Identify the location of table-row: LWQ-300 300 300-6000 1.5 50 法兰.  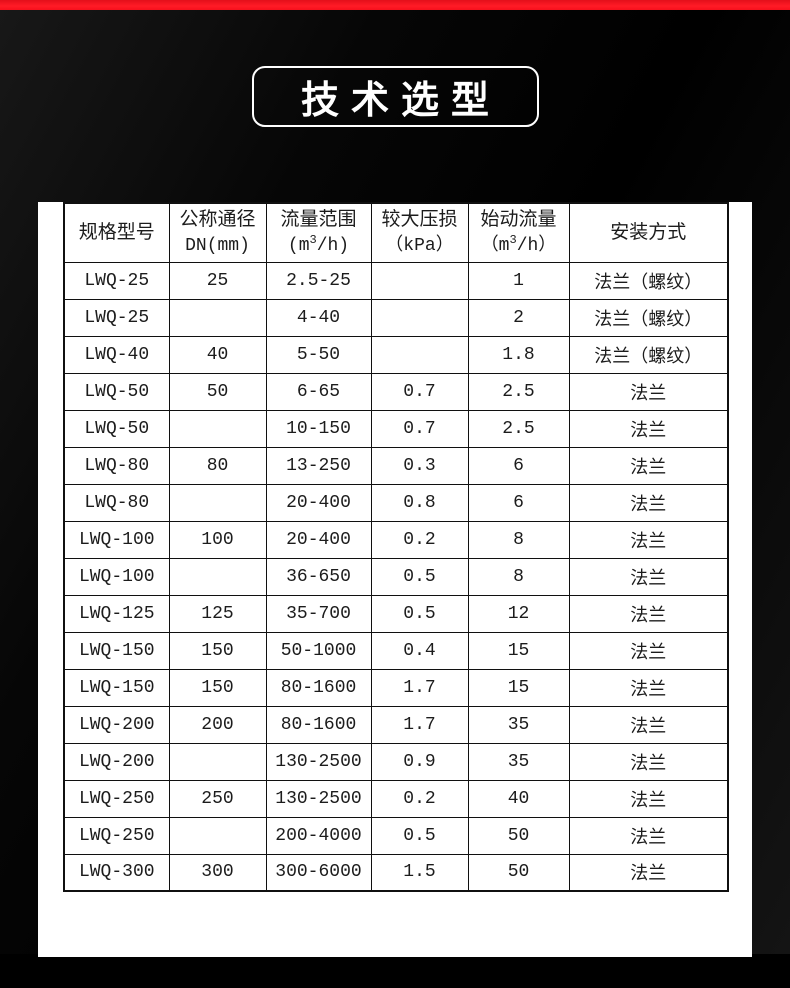
(396, 872).